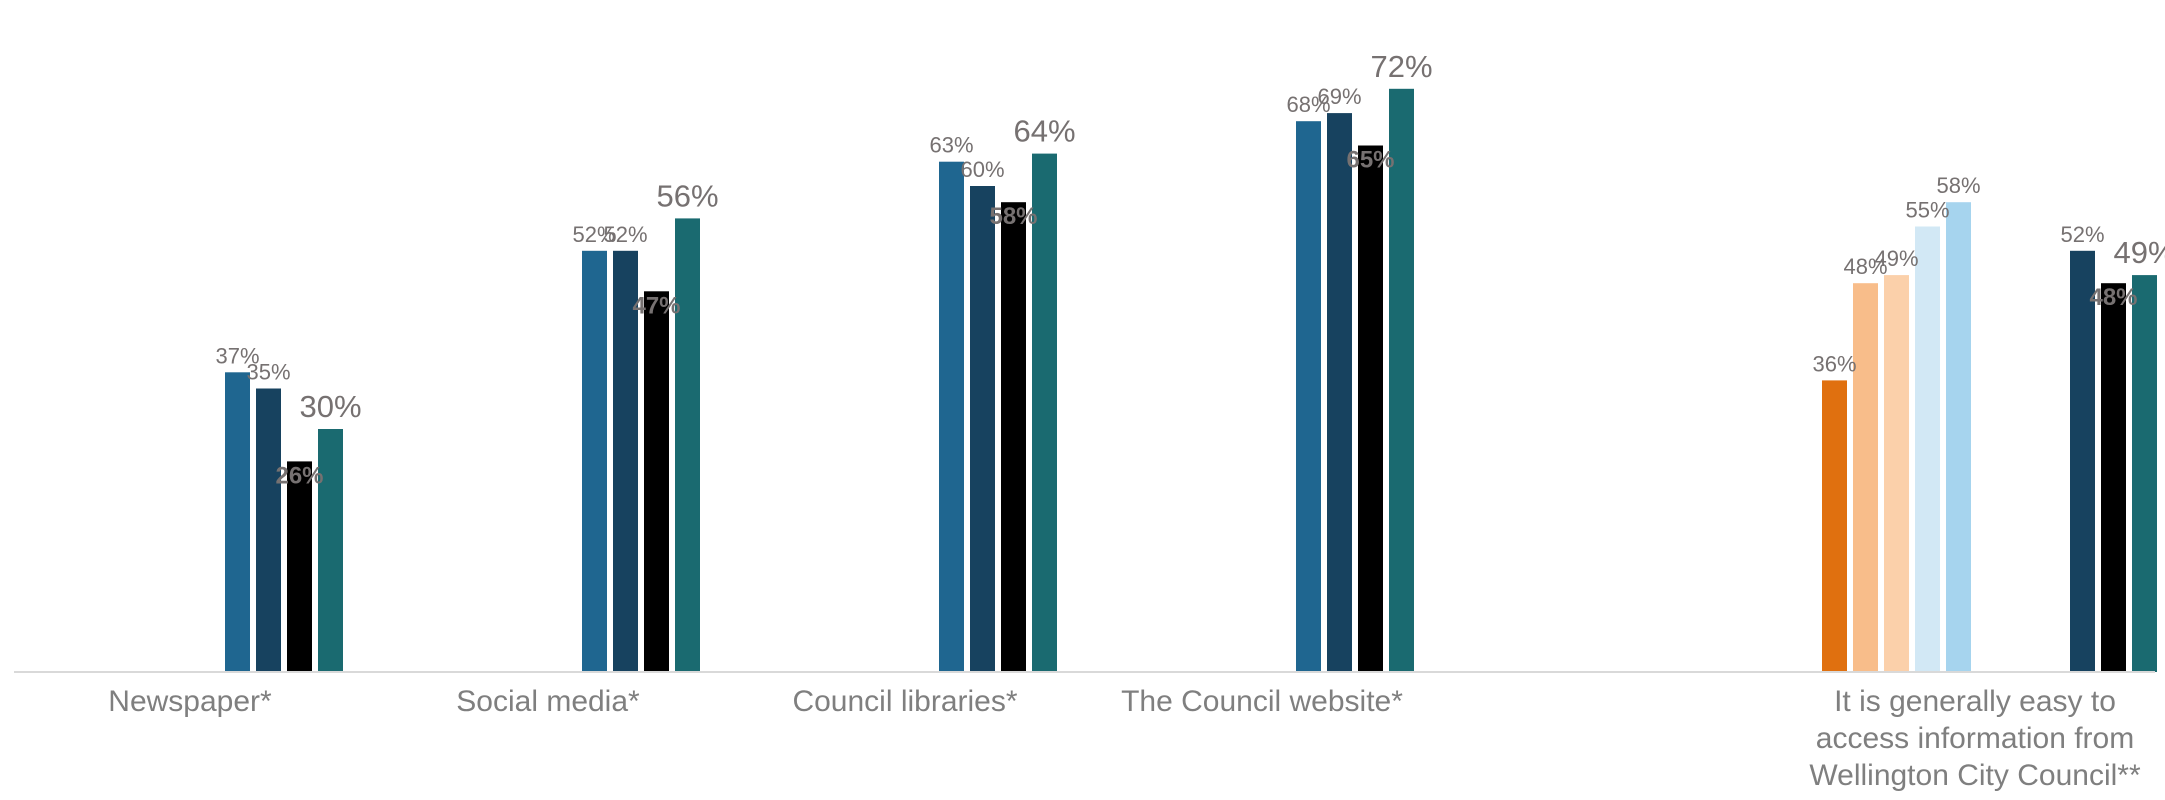  What do you see at coordinates (2113, 297) in the screenshot?
I see `data-label-g4-b6: 48%` at bounding box center [2113, 297].